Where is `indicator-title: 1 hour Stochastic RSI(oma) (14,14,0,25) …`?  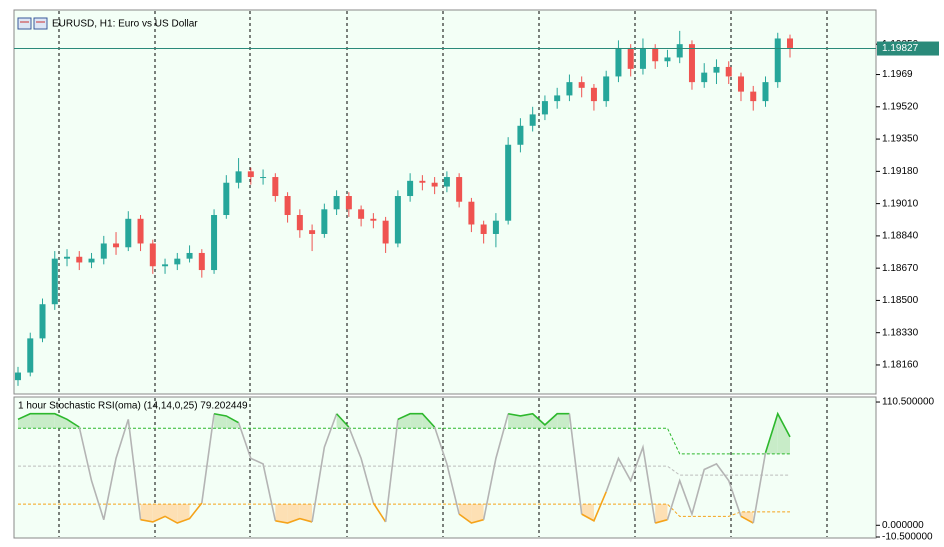
indicator-title: 1 hour Stochastic RSI(oma) (14,14,0,25) … is located at coordinates (133, 406).